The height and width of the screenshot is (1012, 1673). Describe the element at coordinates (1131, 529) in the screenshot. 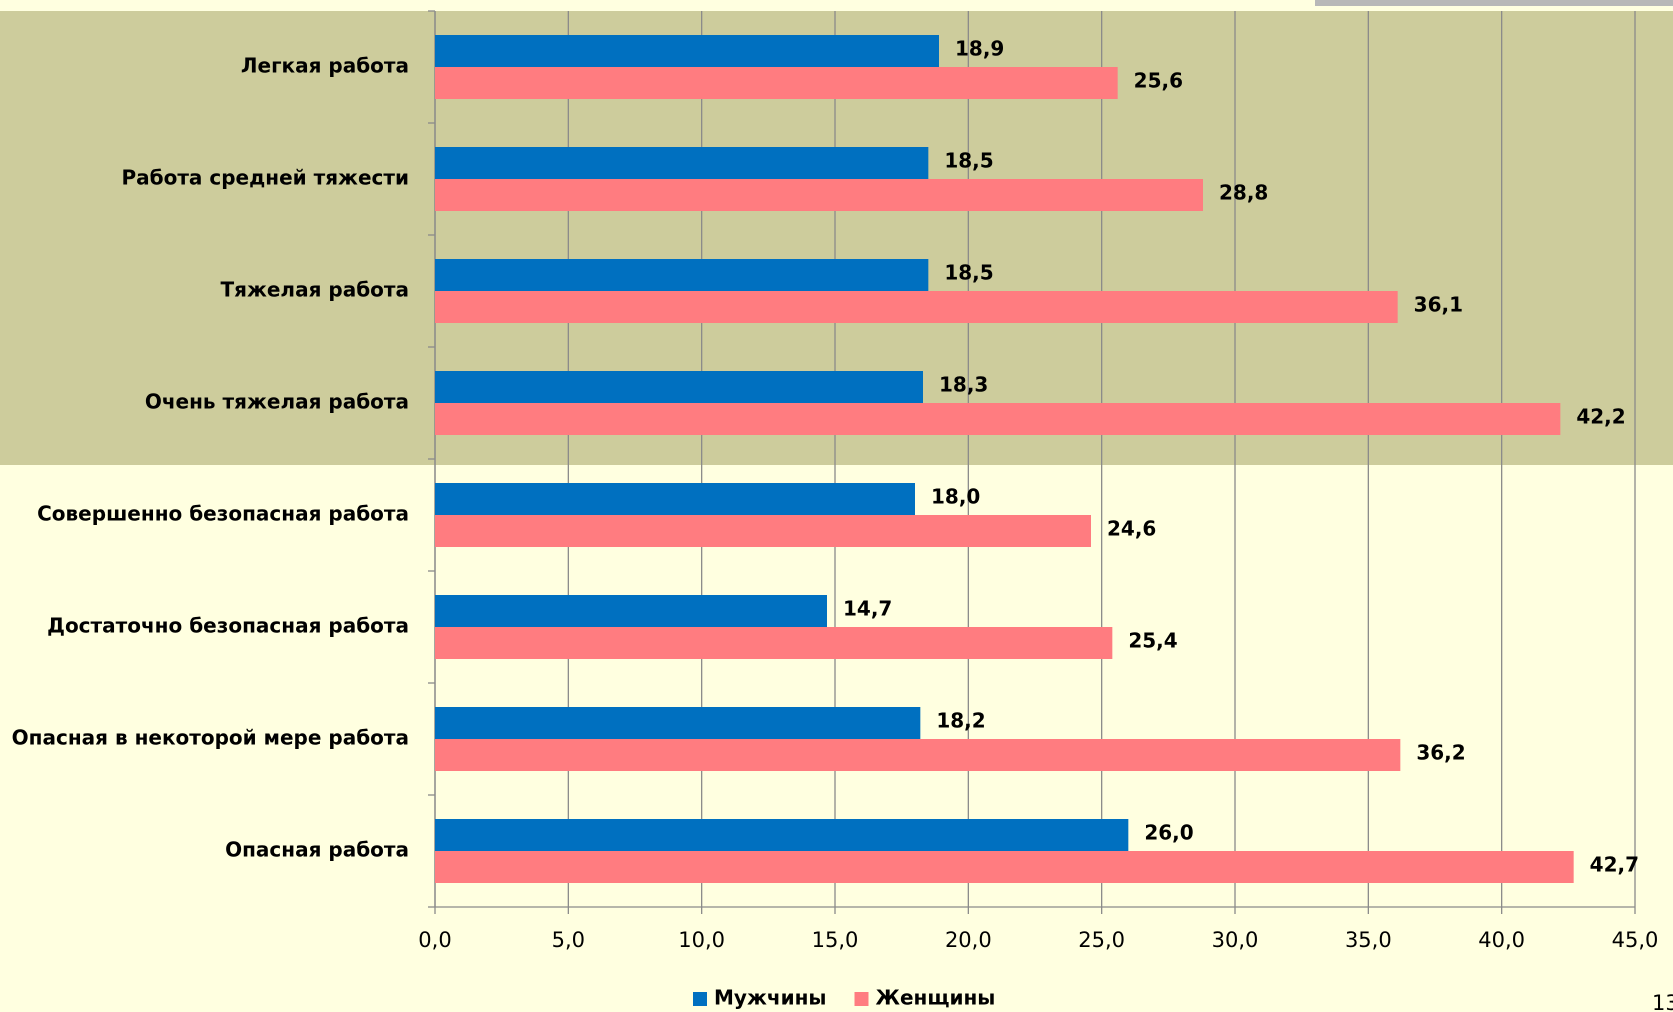

I see `value-label: 24,6` at that location.